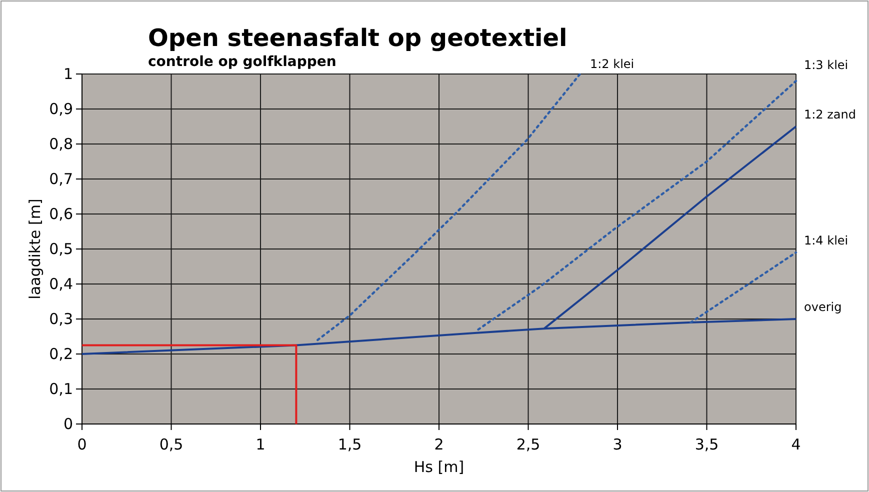 Image resolution: width=869 pixels, height=492 pixels. I want to click on y-tick-label: 0, so click(68, 423).